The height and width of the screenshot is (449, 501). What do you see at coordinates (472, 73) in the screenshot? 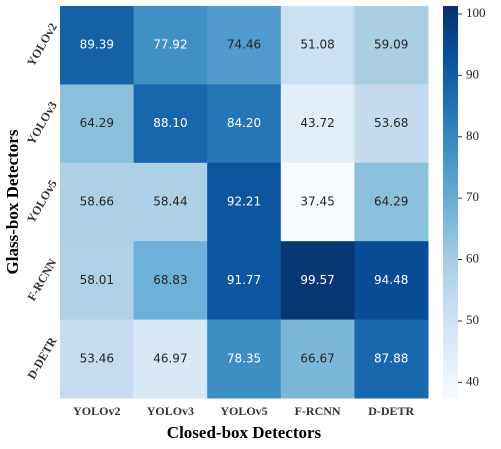
I see `colorbar-tick-label: 90` at bounding box center [472, 73].